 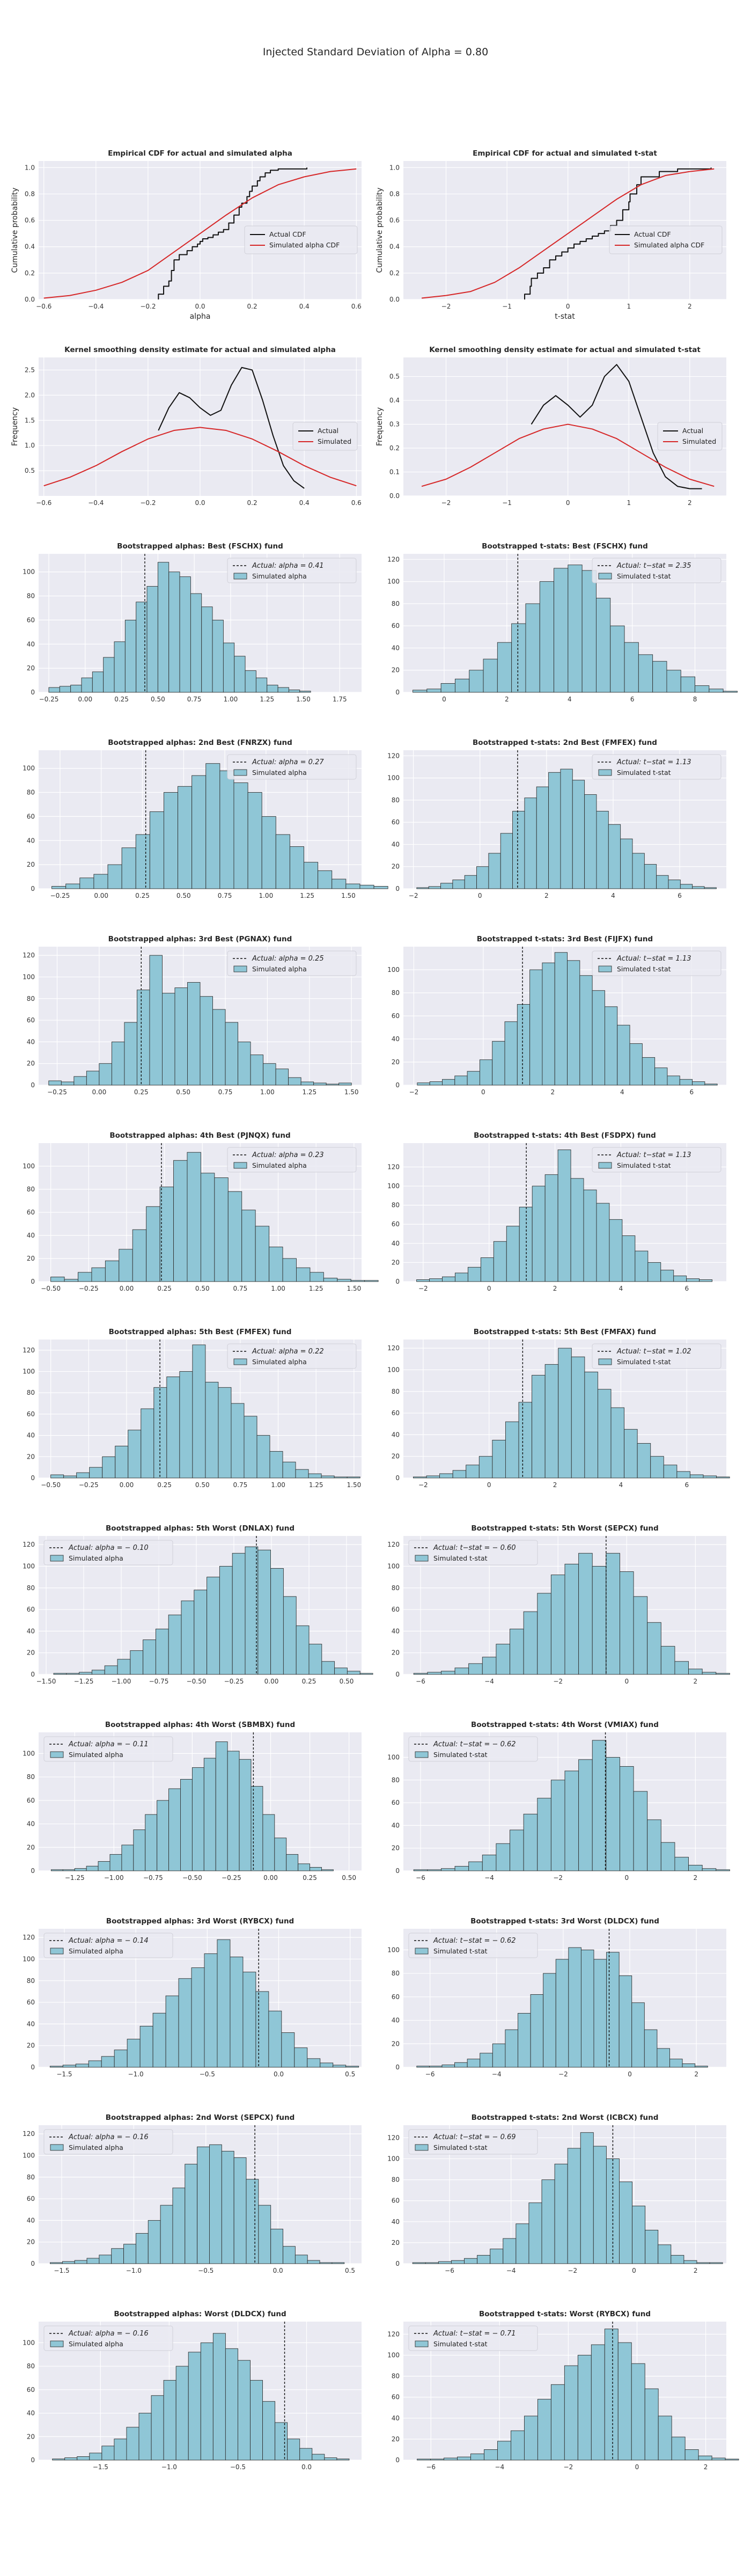 I want to click on histogram-bars, so click(x=219, y=826).